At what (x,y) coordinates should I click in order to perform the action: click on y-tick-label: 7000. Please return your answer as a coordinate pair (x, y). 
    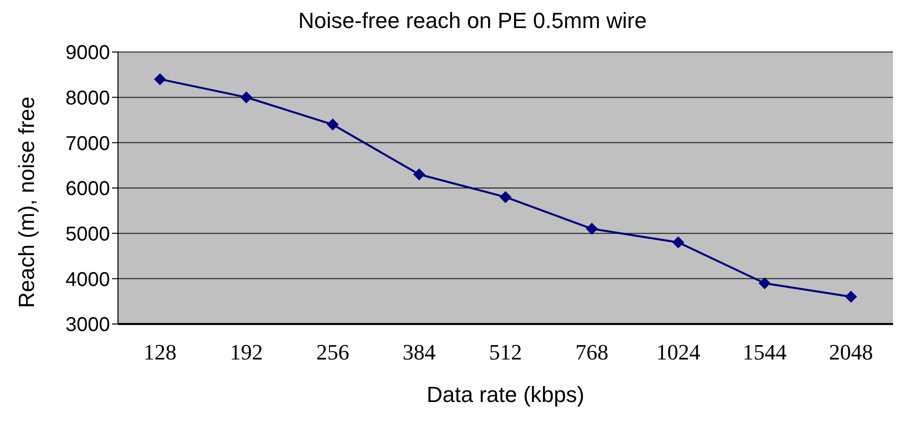
    Looking at the image, I should click on (88, 143).